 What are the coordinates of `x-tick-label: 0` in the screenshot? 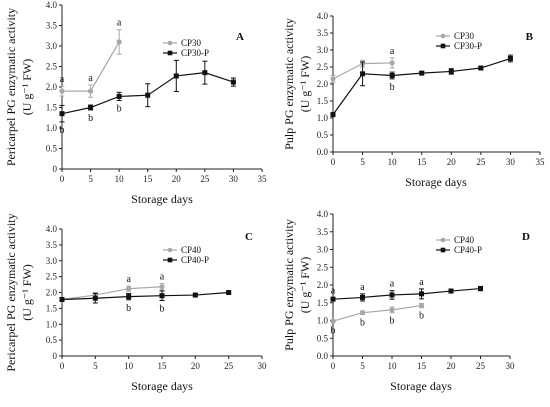 It's located at (333, 366).